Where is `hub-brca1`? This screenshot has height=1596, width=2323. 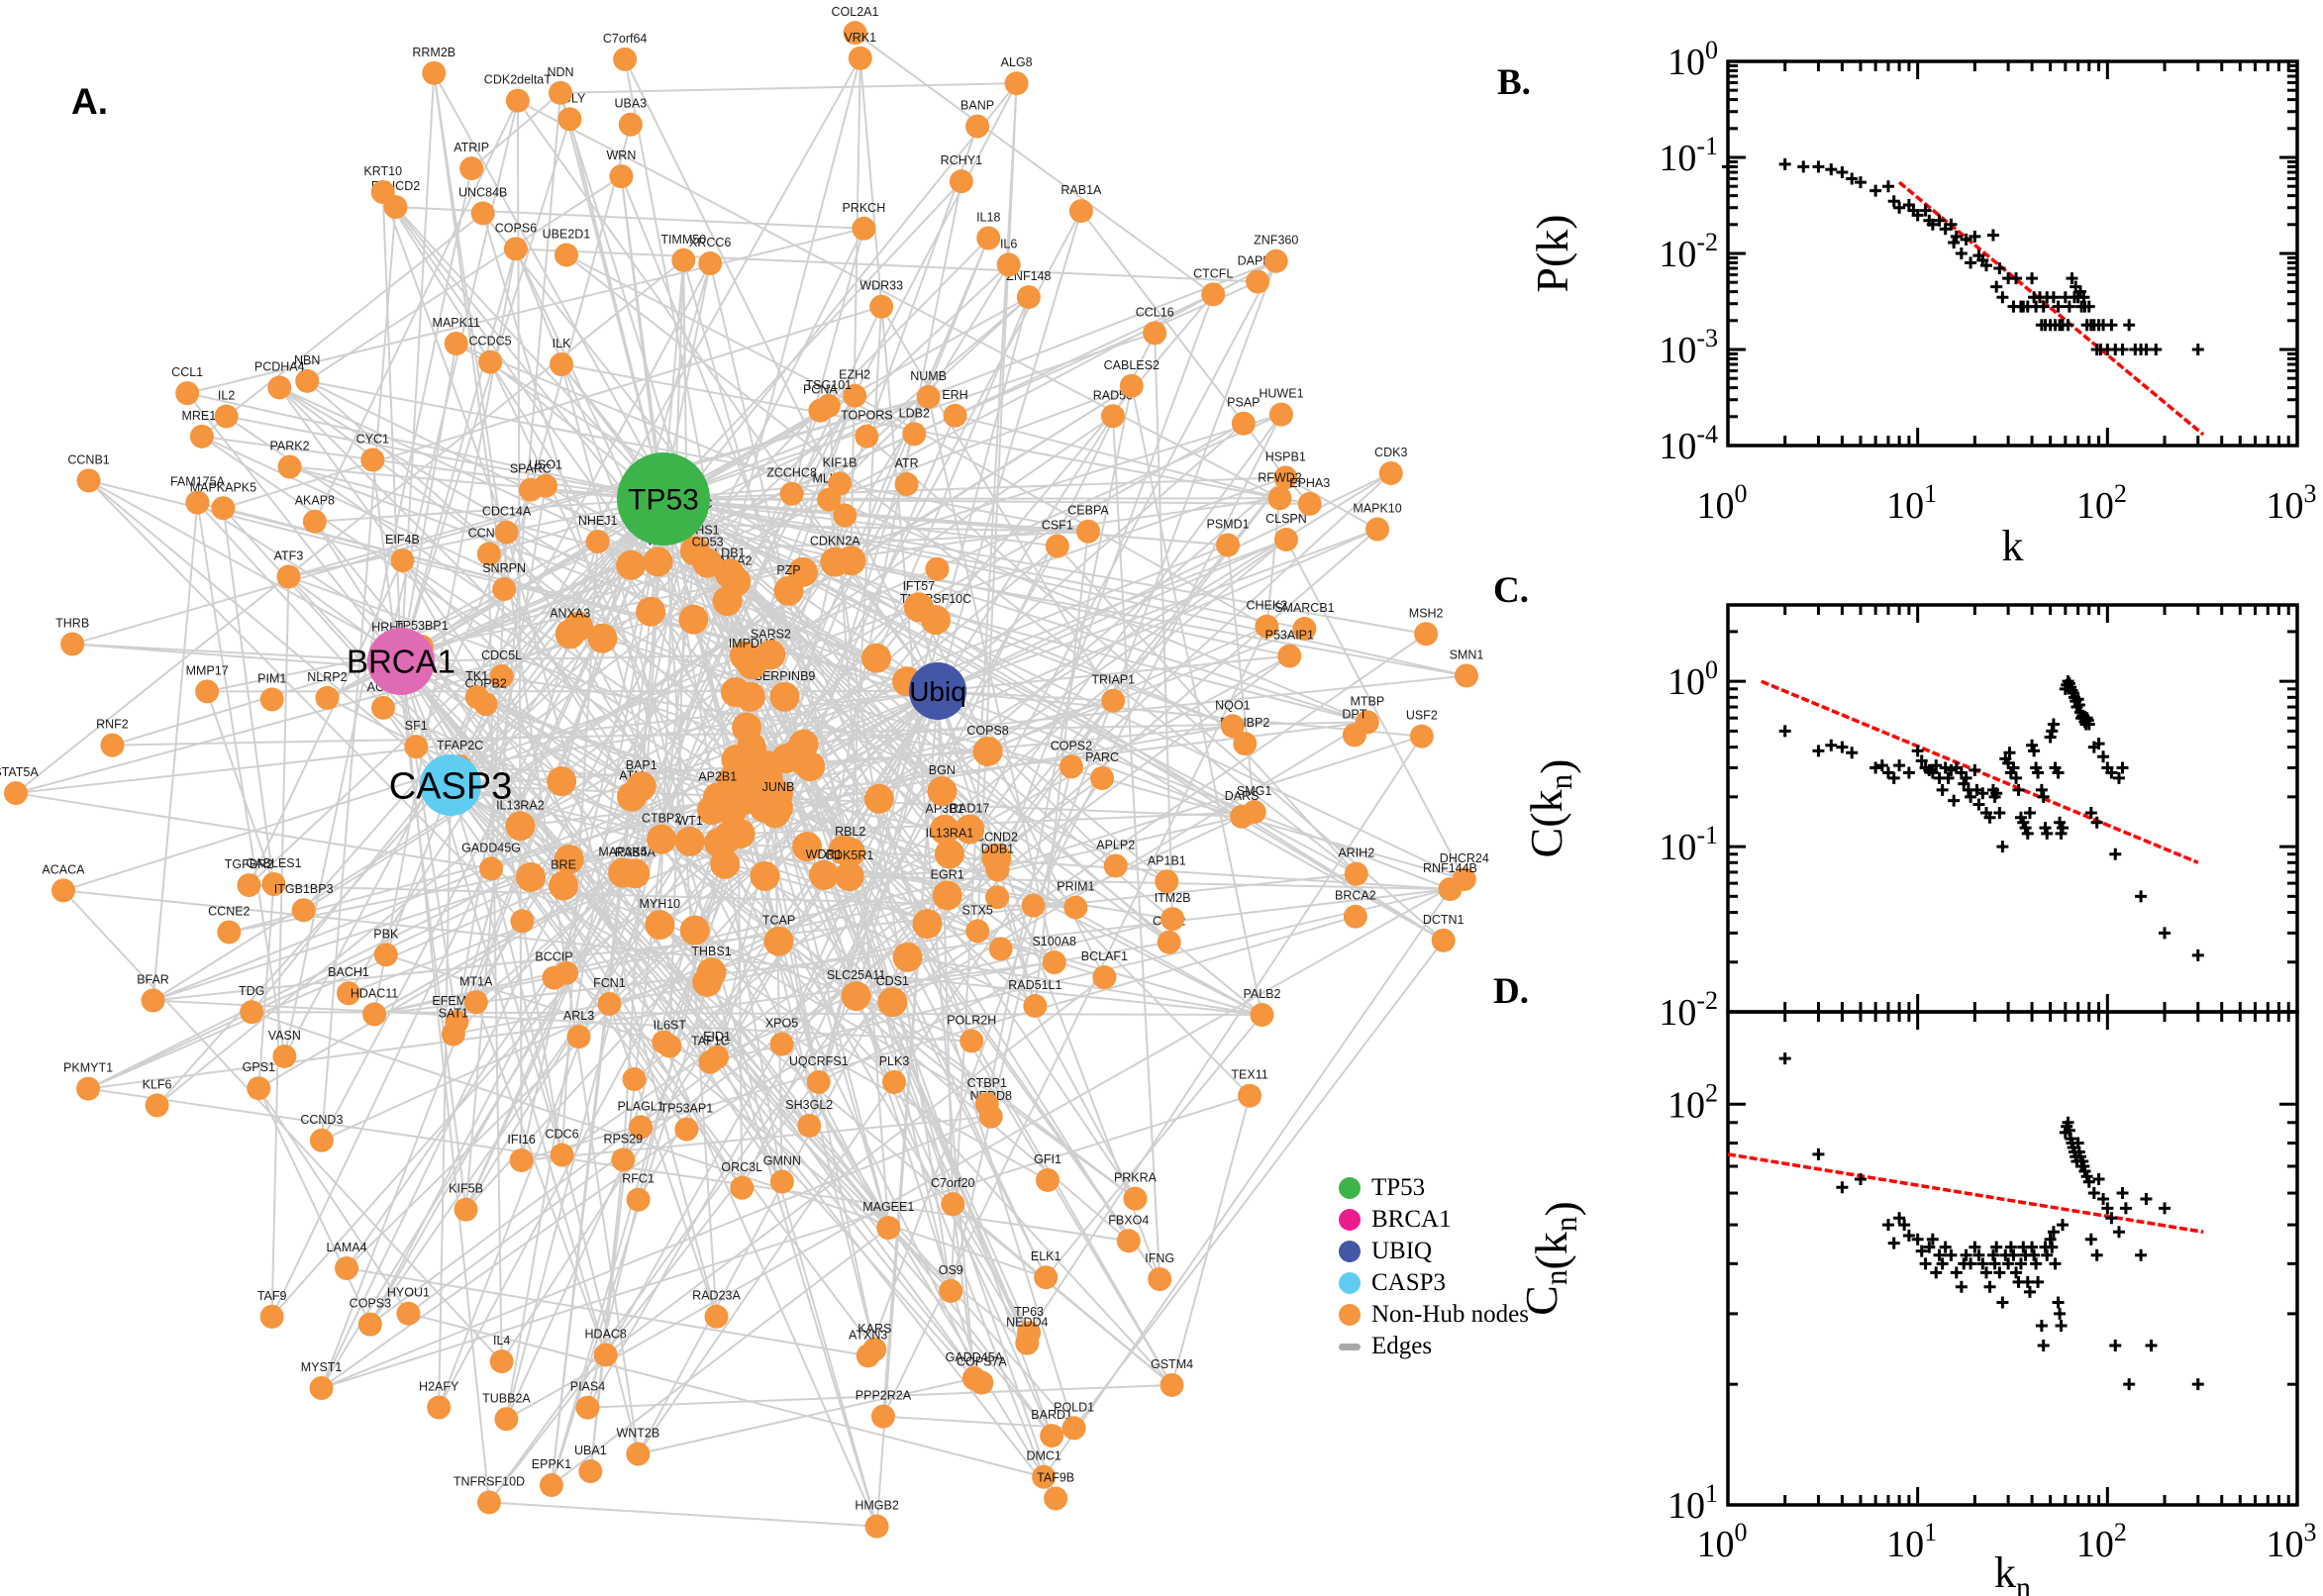 hub-brca1 is located at coordinates (401, 661).